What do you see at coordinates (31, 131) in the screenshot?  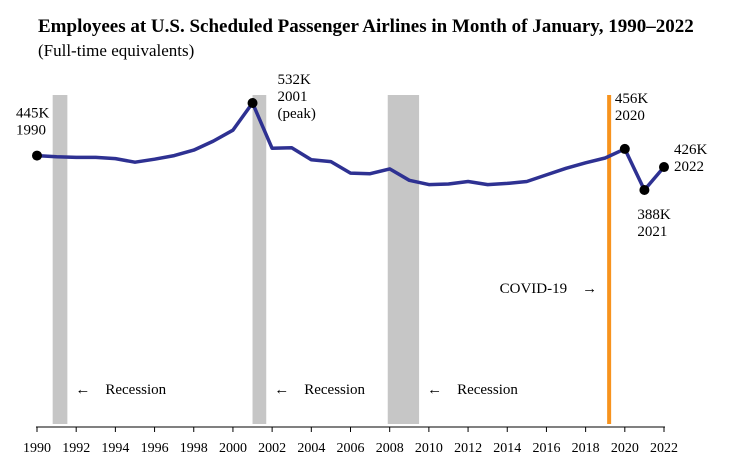 I see `data-label-1990-2: 1990` at bounding box center [31, 131].